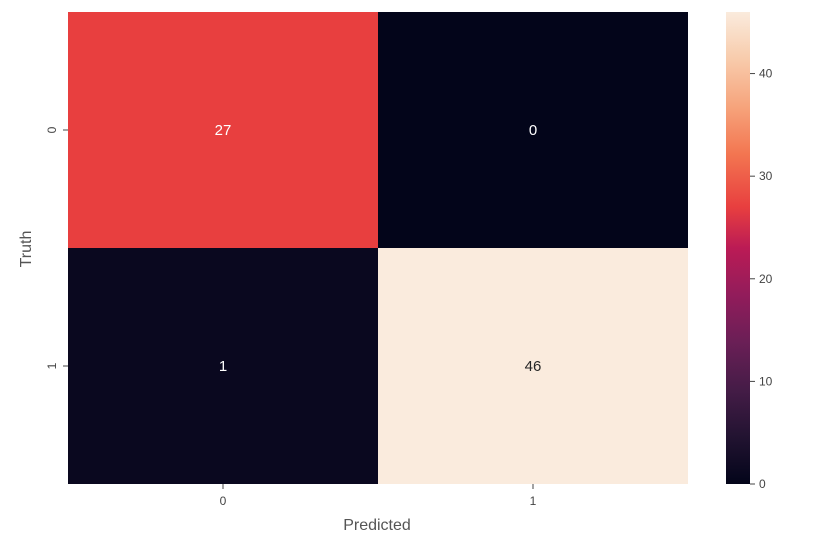 The width and height of the screenshot is (824, 560). What do you see at coordinates (766, 74) in the screenshot?
I see `colorbar-tick-label: 40` at bounding box center [766, 74].